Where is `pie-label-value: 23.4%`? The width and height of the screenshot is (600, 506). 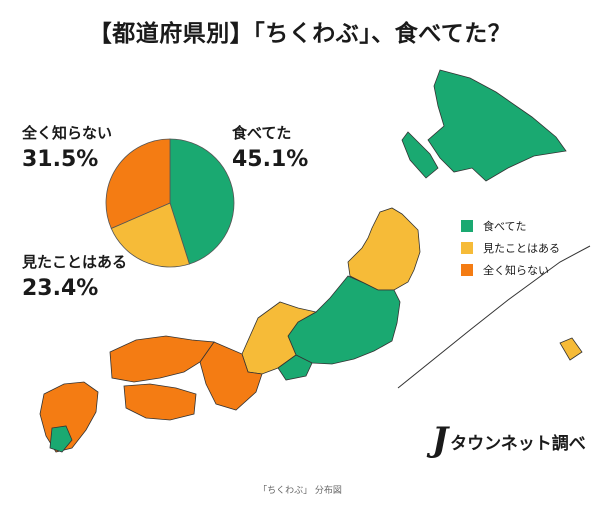 pie-label-value: 23.4% is located at coordinates (60, 288).